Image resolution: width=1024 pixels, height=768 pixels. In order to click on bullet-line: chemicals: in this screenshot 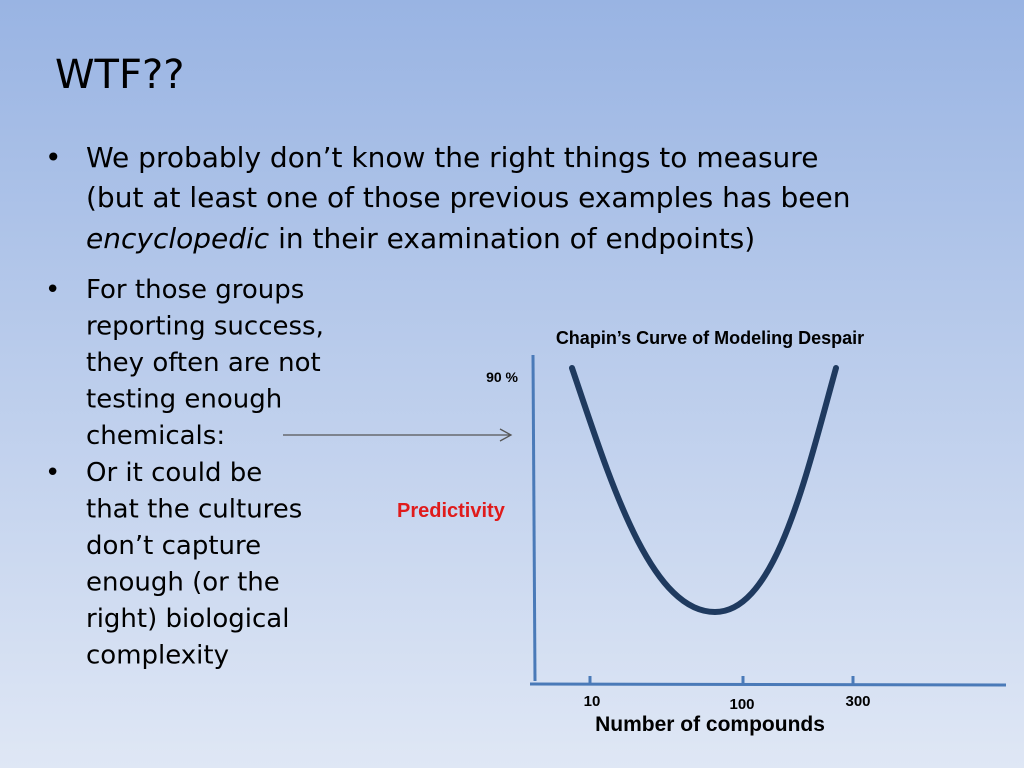, I will do `click(155, 436)`.